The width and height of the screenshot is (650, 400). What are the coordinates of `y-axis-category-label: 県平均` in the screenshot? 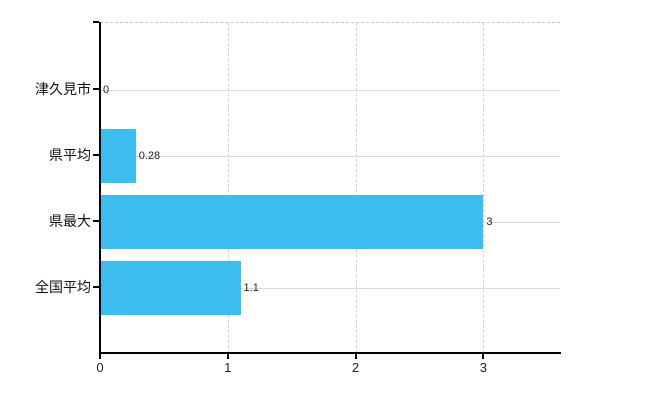 It's located at (70, 155).